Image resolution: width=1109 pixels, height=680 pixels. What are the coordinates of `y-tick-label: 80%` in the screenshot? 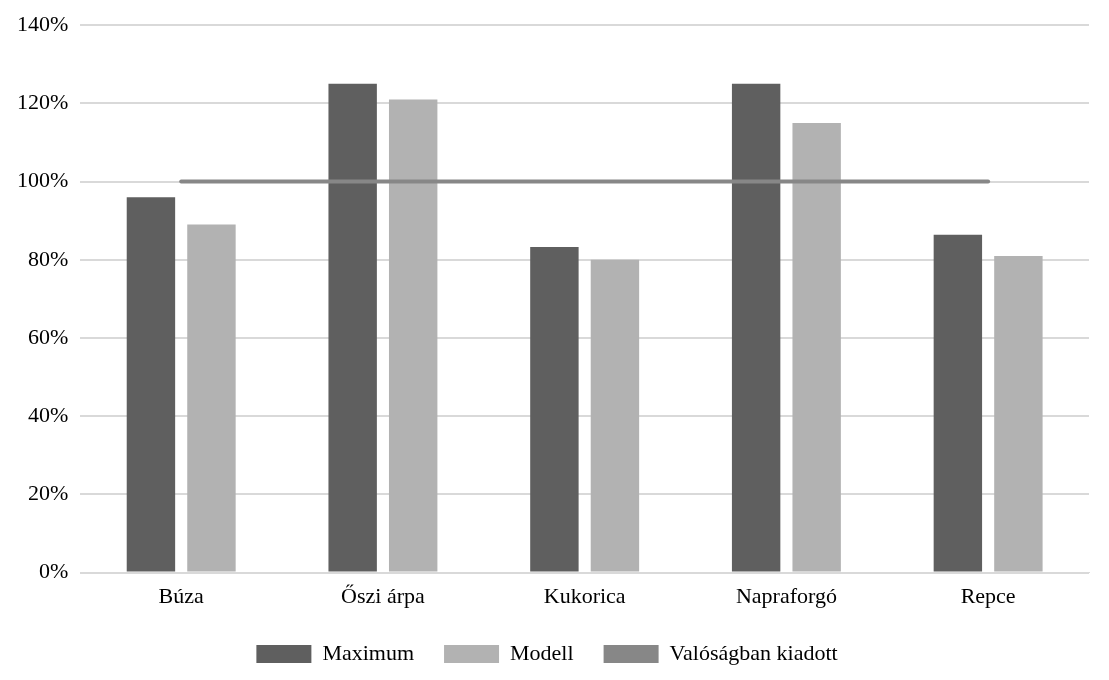 It's located at (48, 258).